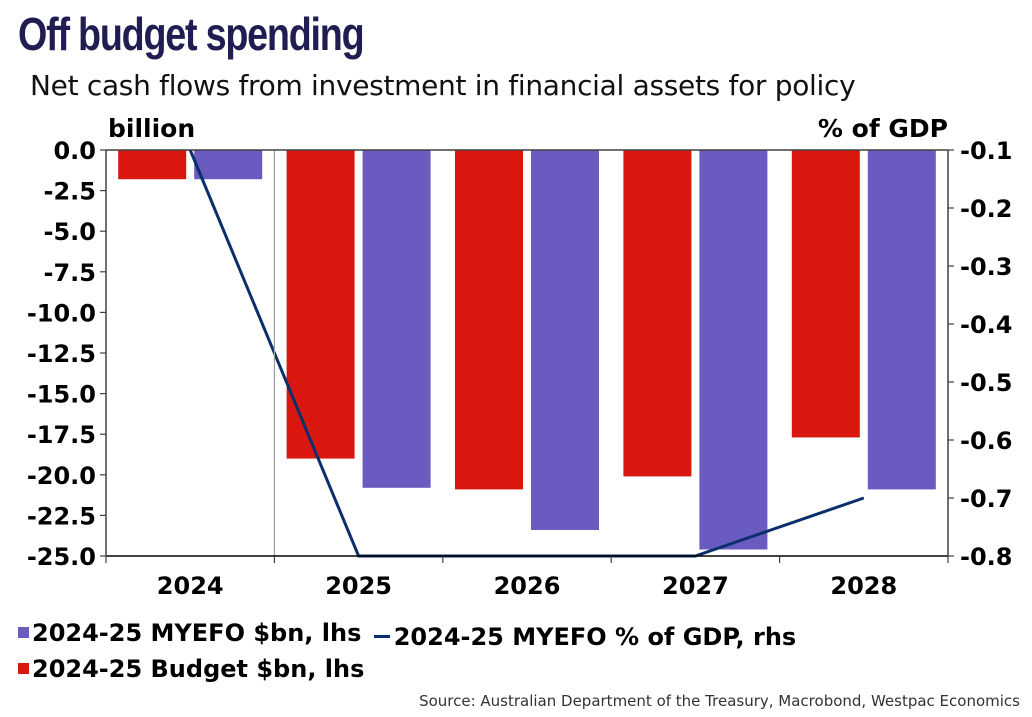 Image resolution: width=1032 pixels, height=717 pixels. I want to click on left-tick-label: -15.0, so click(61, 395).